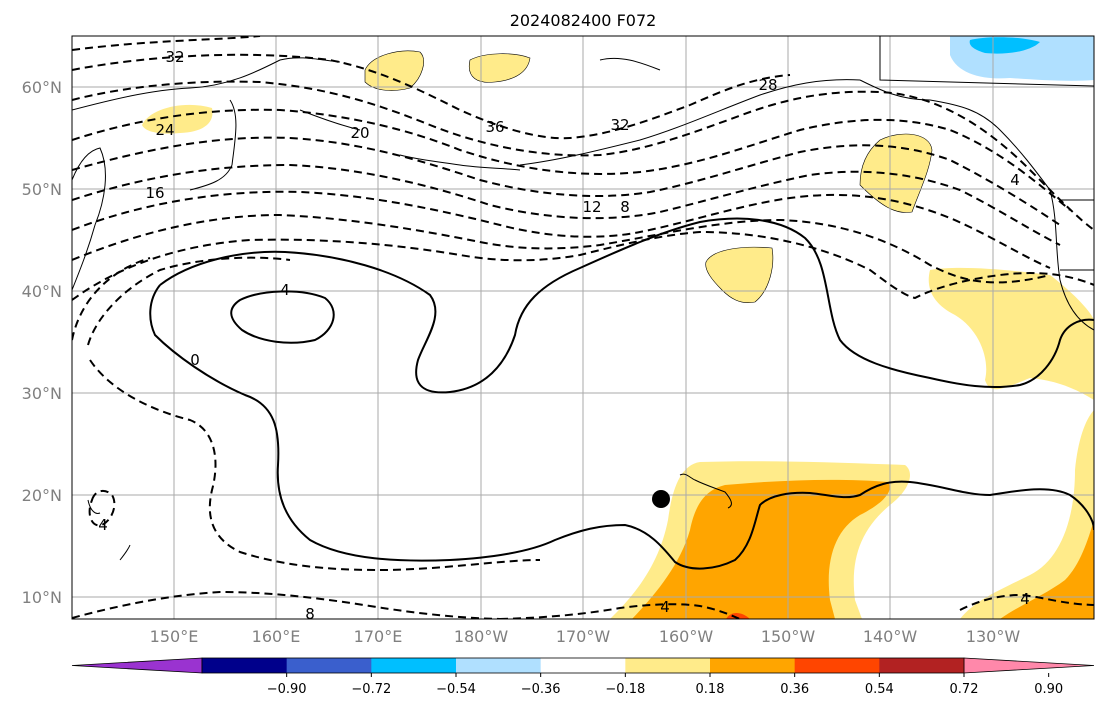 This screenshot has height=712, width=1105. I want to click on colorbar-extend-high, so click(1029, 665).